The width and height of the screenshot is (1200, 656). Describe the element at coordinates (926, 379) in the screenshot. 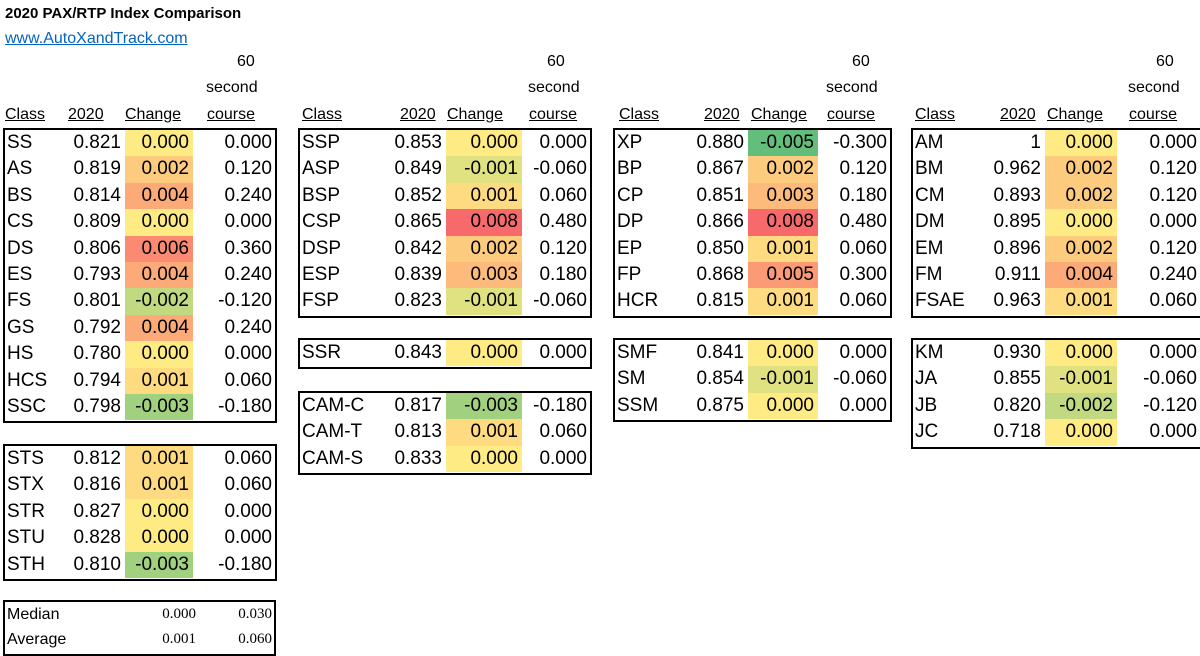

I see `class-name: JA` at that location.